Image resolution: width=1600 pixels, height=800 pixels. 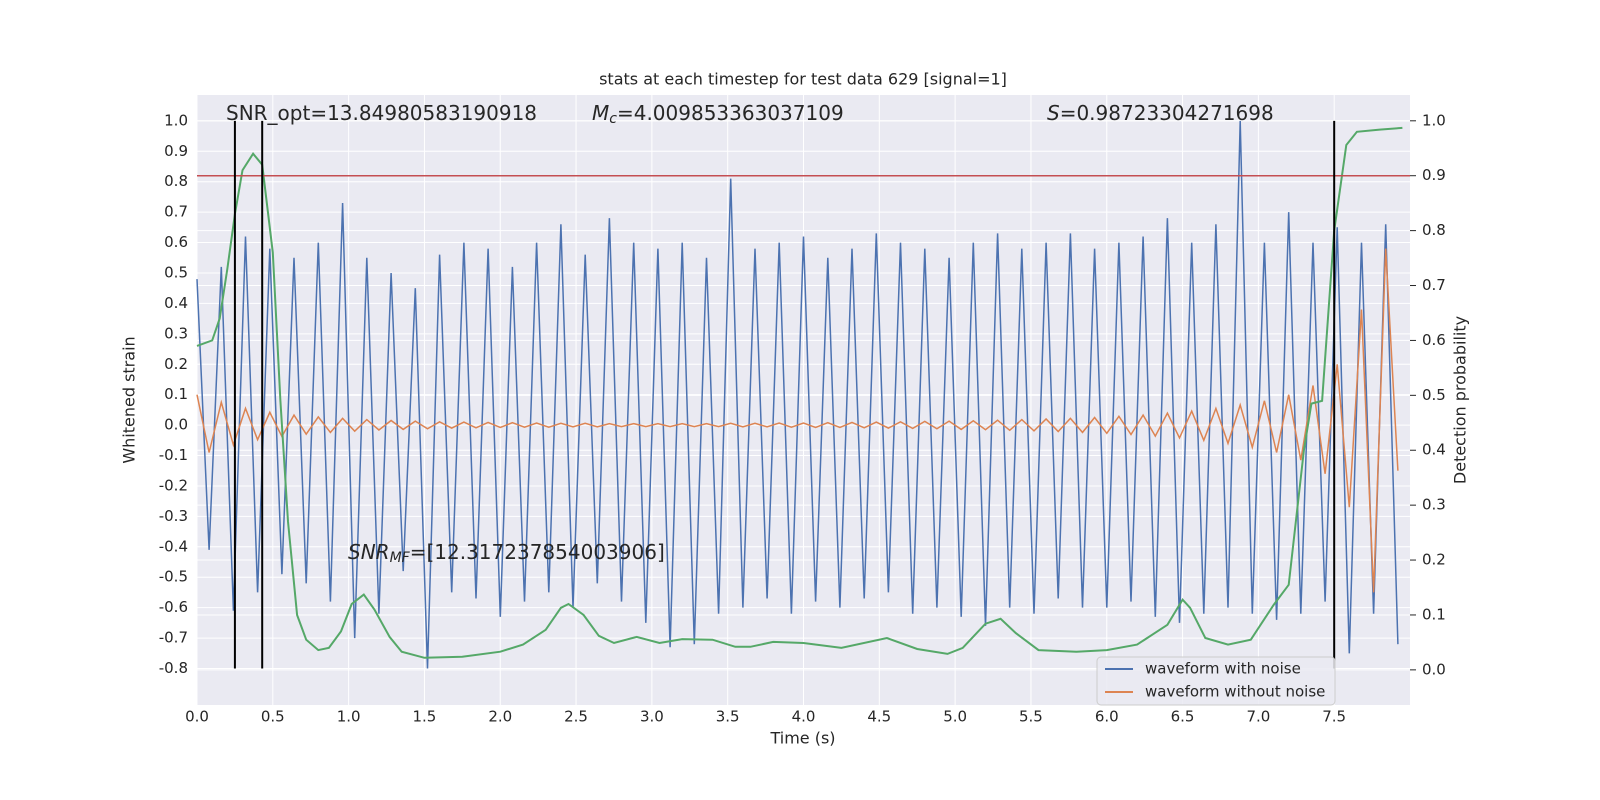 What do you see at coordinates (173, 607) in the screenshot?
I see `y-tick-label: -0.6` at bounding box center [173, 607].